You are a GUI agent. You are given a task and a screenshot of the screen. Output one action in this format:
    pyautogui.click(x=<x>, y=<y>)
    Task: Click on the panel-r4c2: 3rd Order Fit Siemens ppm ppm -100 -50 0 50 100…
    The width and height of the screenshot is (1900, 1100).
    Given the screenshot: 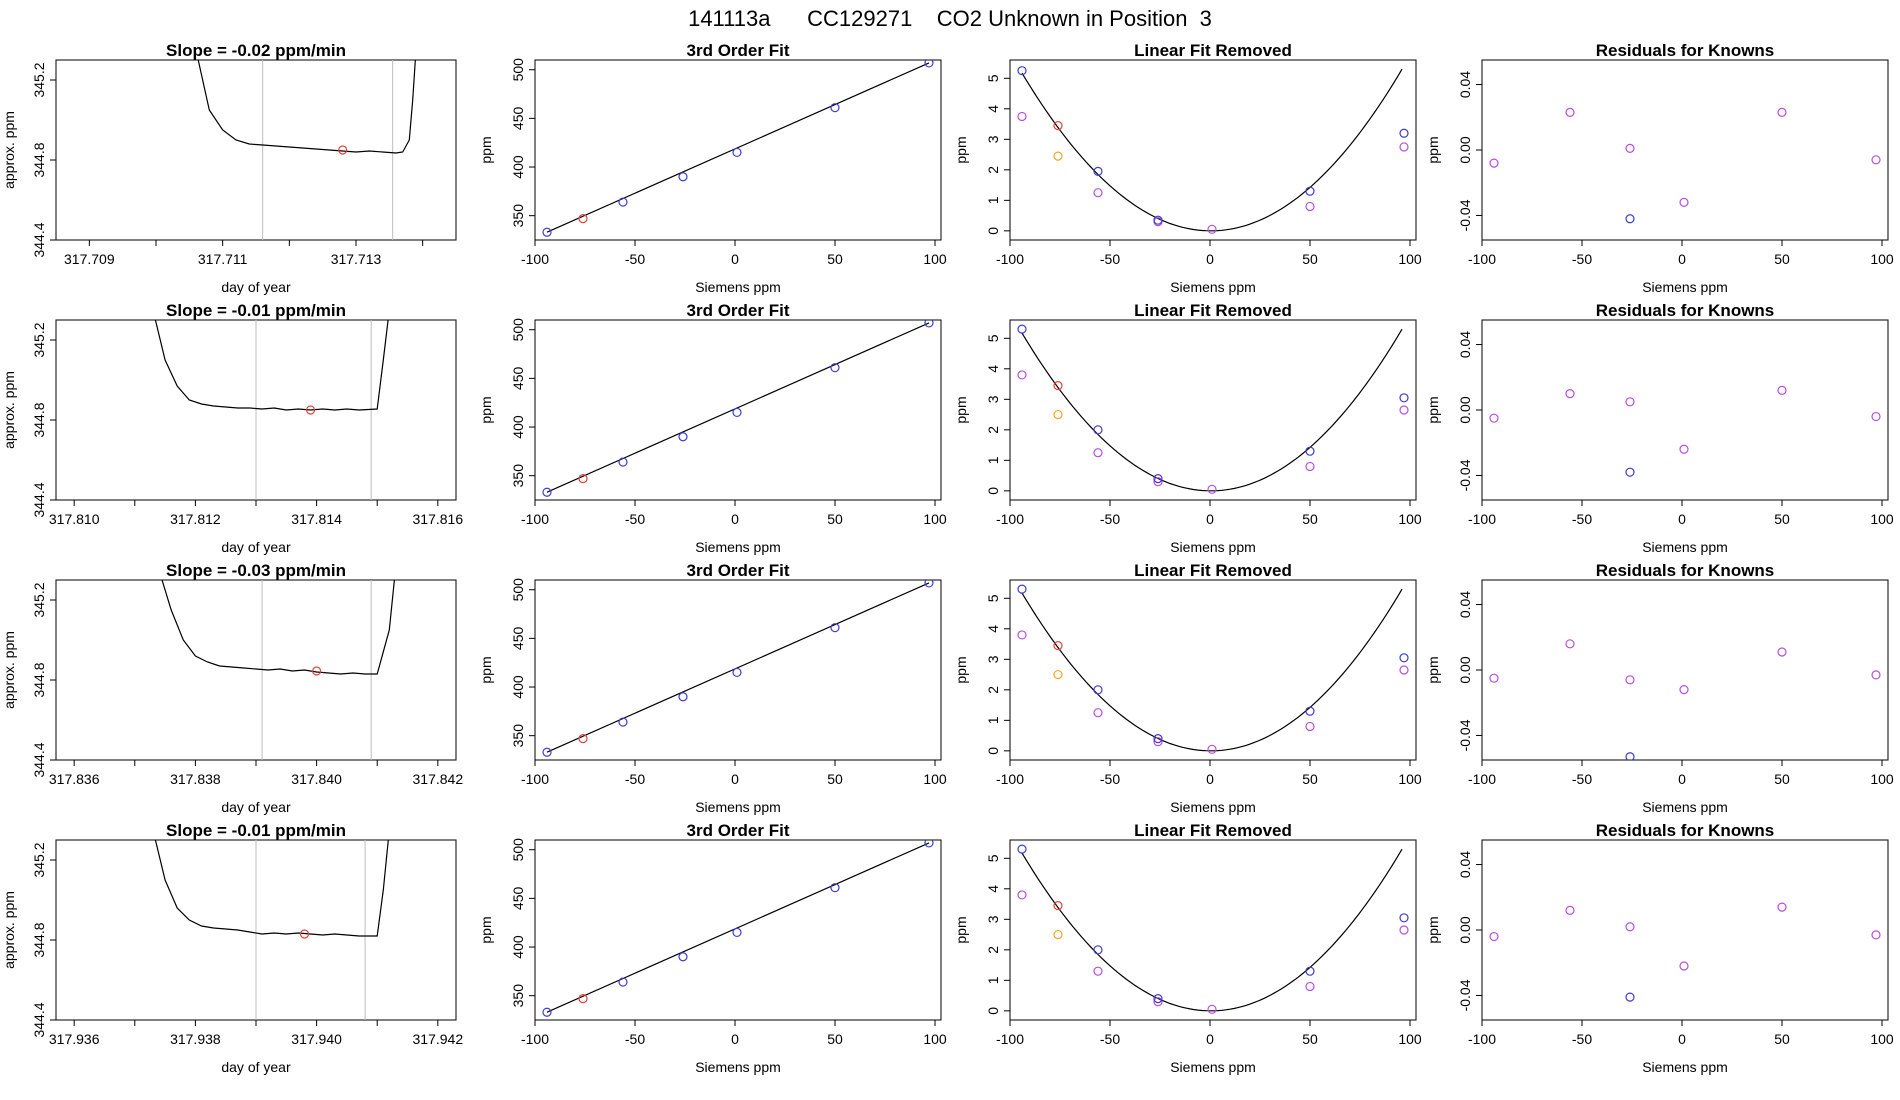 What is the action you would take?
    pyautogui.click(x=712, y=948)
    